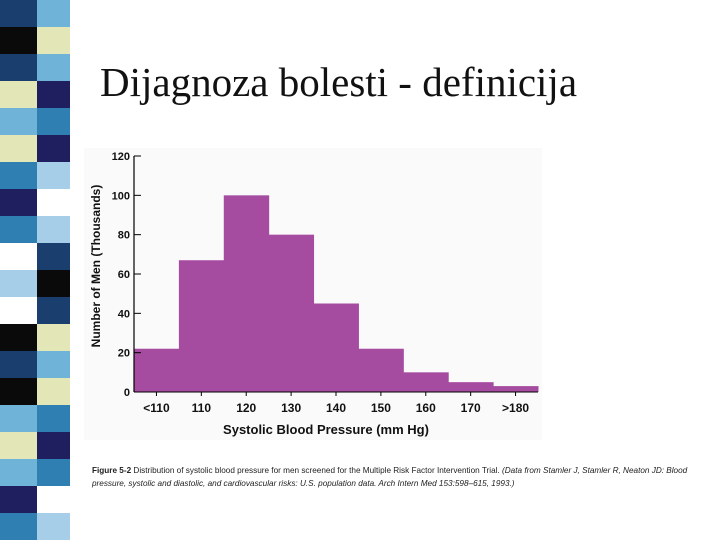 This screenshot has height=540, width=720. What do you see at coordinates (96, 266) in the screenshot?
I see `y-axis-title: Number of Men (Thousands)` at bounding box center [96, 266].